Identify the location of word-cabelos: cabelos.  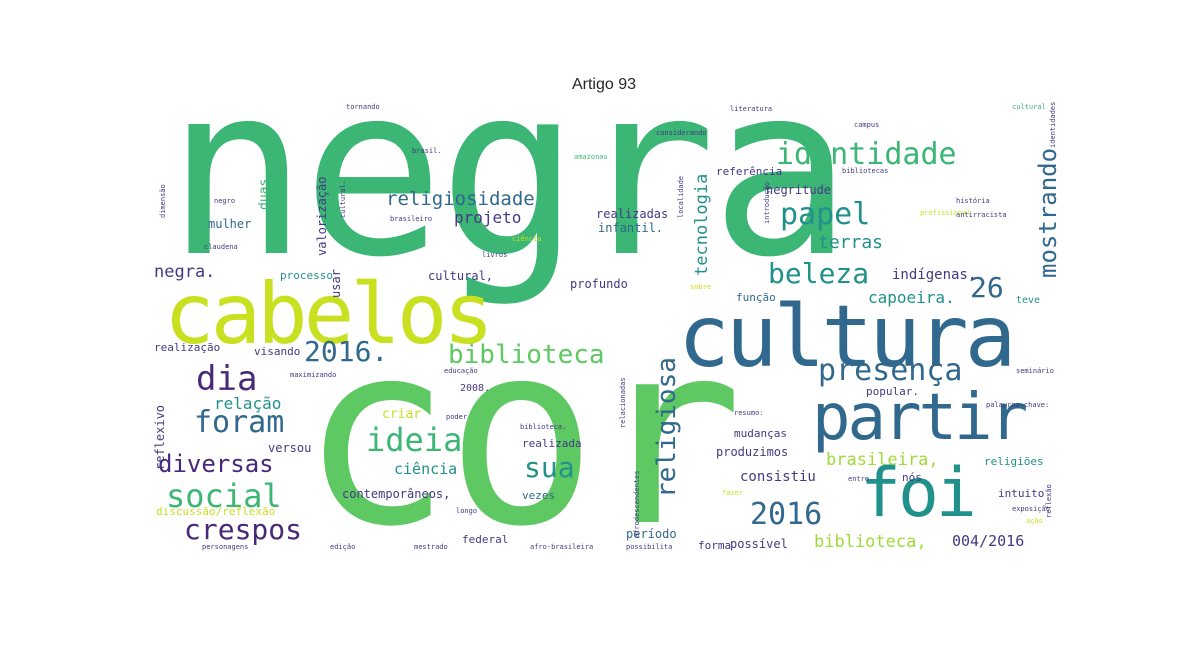
(329, 314).